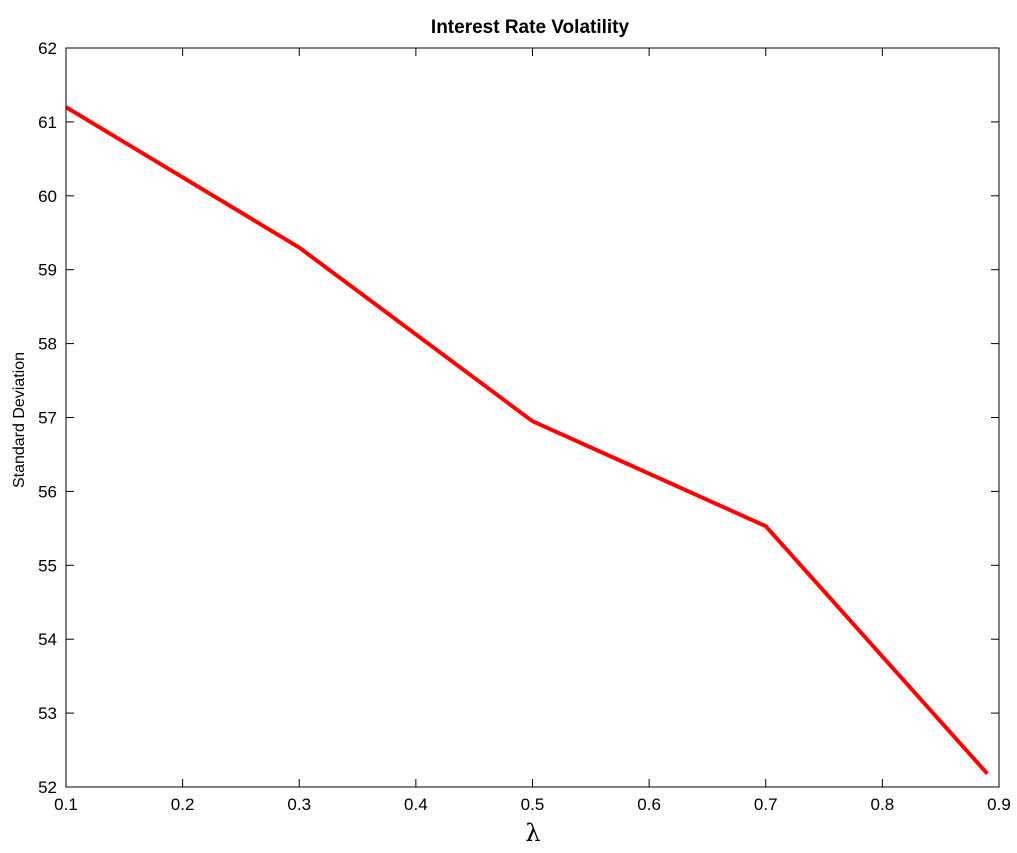 Image resolution: width=1017 pixels, height=853 pixels. I want to click on x-tick-label: 0.6, so click(649, 804).